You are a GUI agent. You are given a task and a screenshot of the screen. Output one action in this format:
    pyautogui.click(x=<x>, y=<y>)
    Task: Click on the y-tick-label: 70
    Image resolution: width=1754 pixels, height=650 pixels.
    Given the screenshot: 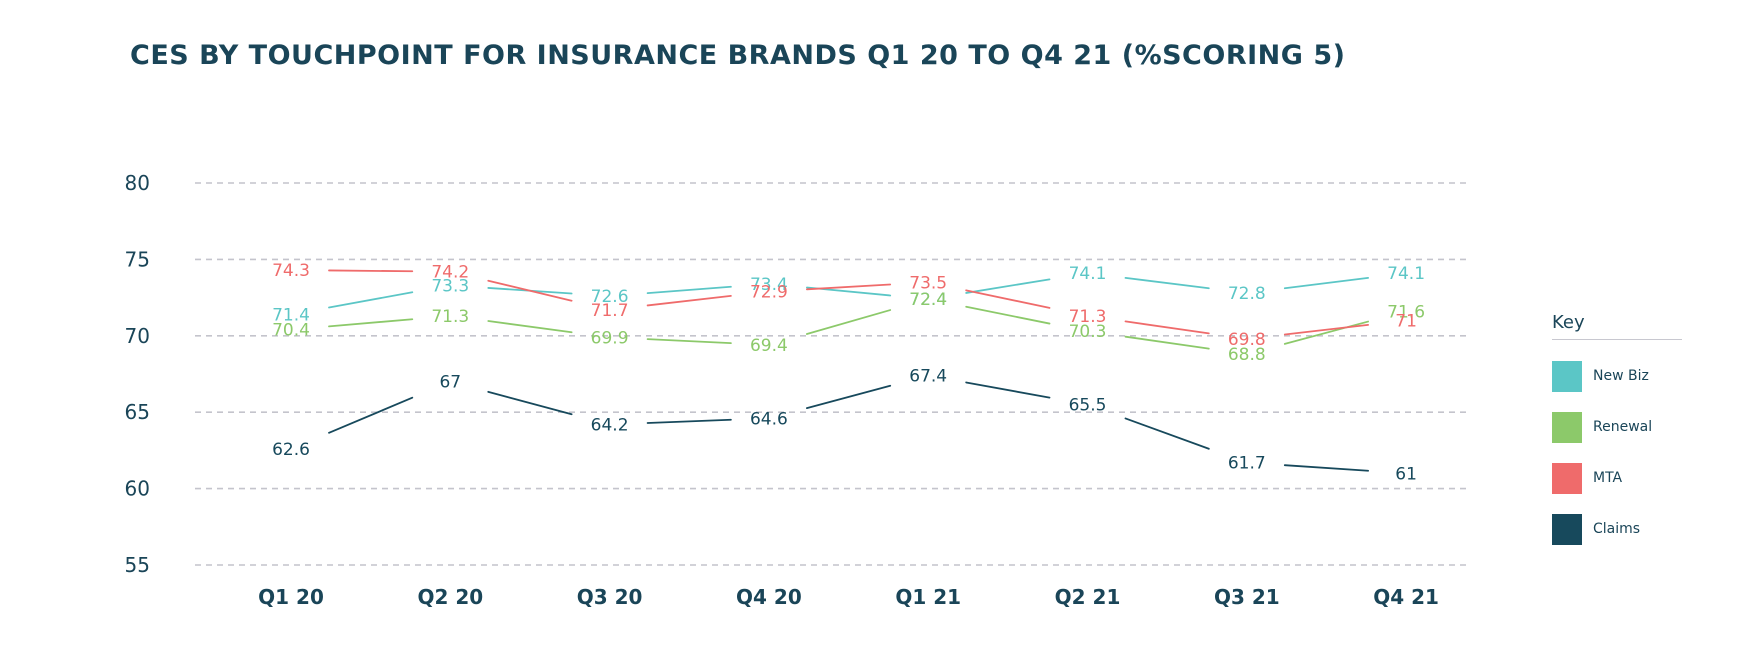 What is the action you would take?
    pyautogui.click(x=137, y=336)
    